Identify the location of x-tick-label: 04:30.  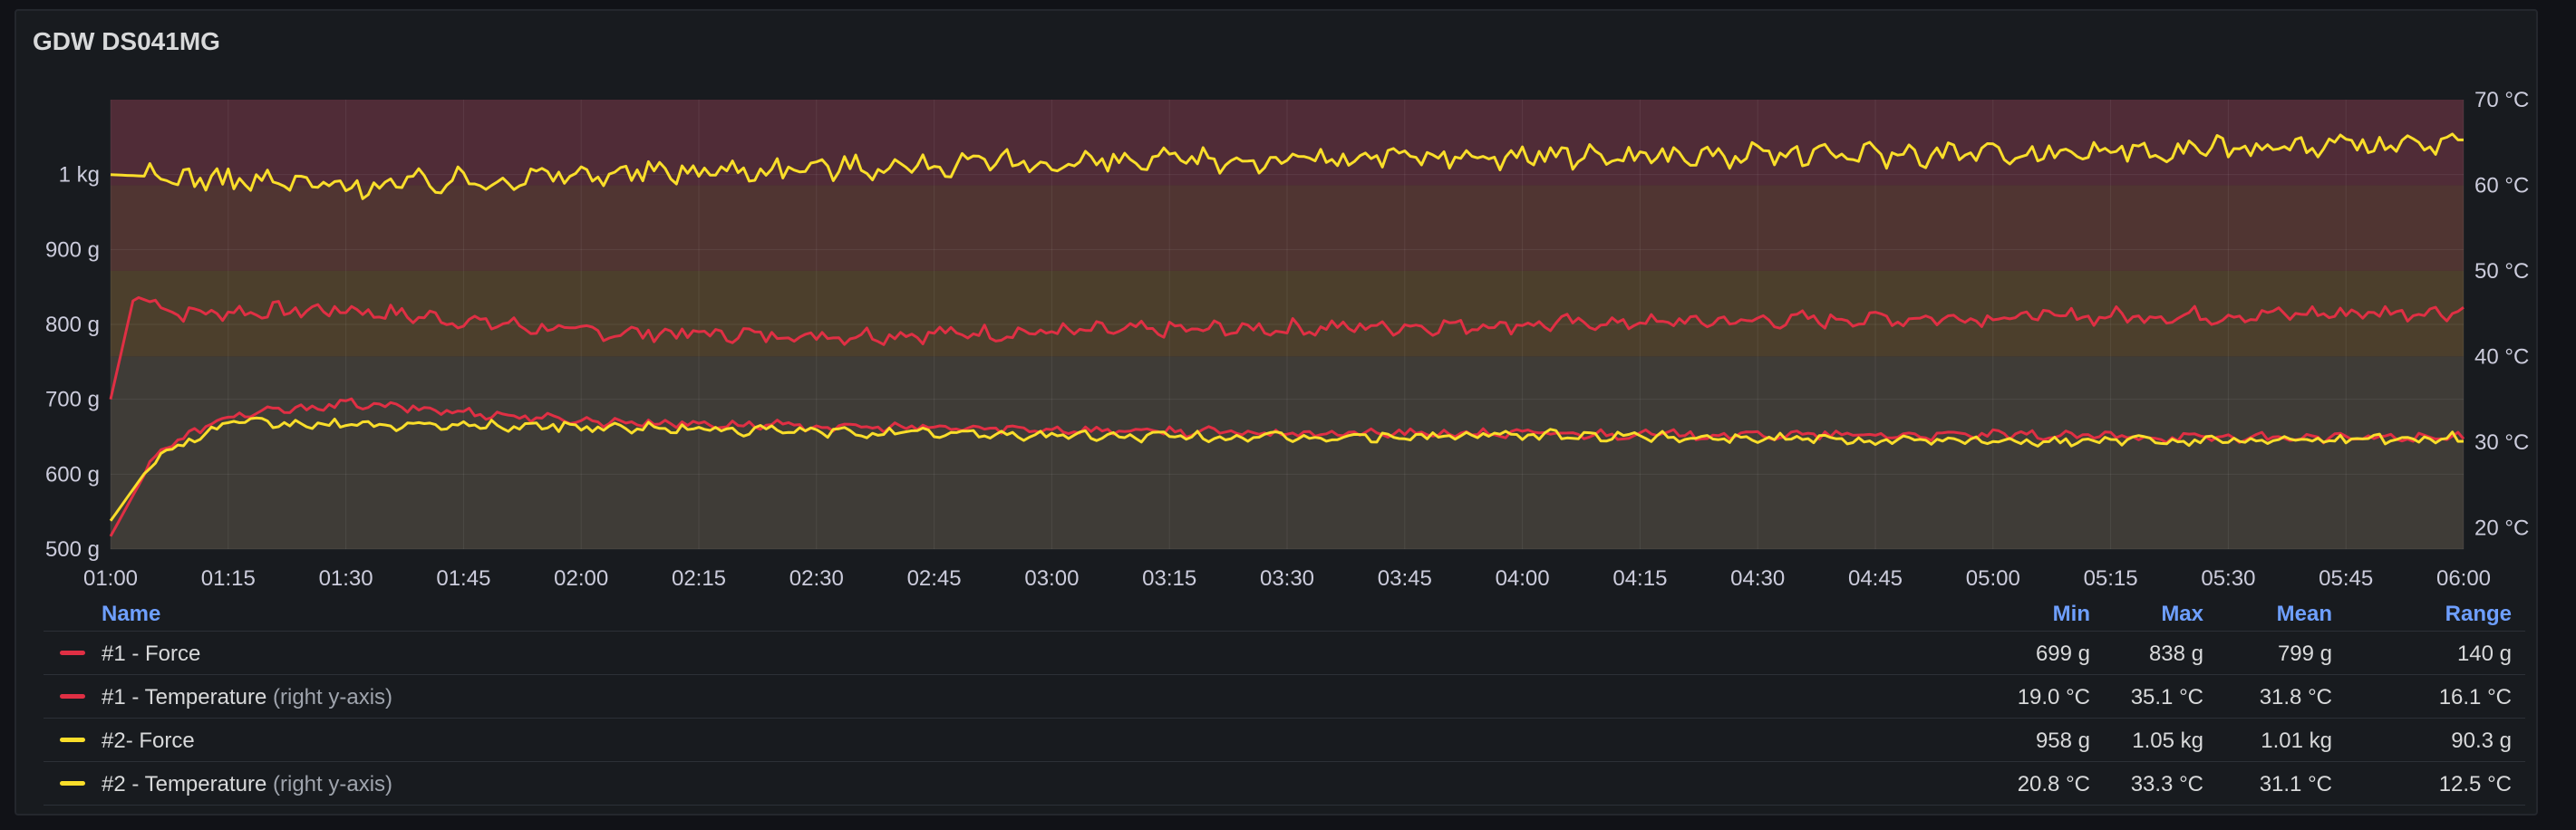
(1757, 578).